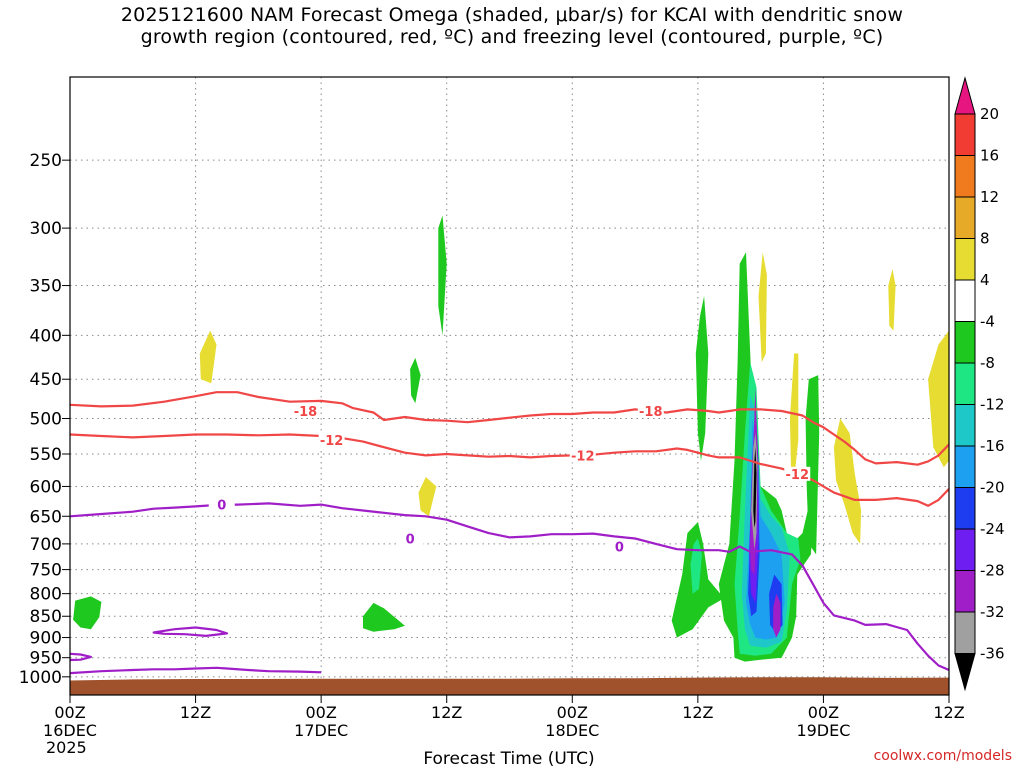 The height and width of the screenshot is (768, 1024). Describe the element at coordinates (572, 730) in the screenshot. I see `x-tick-date-h48: 18DEC` at that location.